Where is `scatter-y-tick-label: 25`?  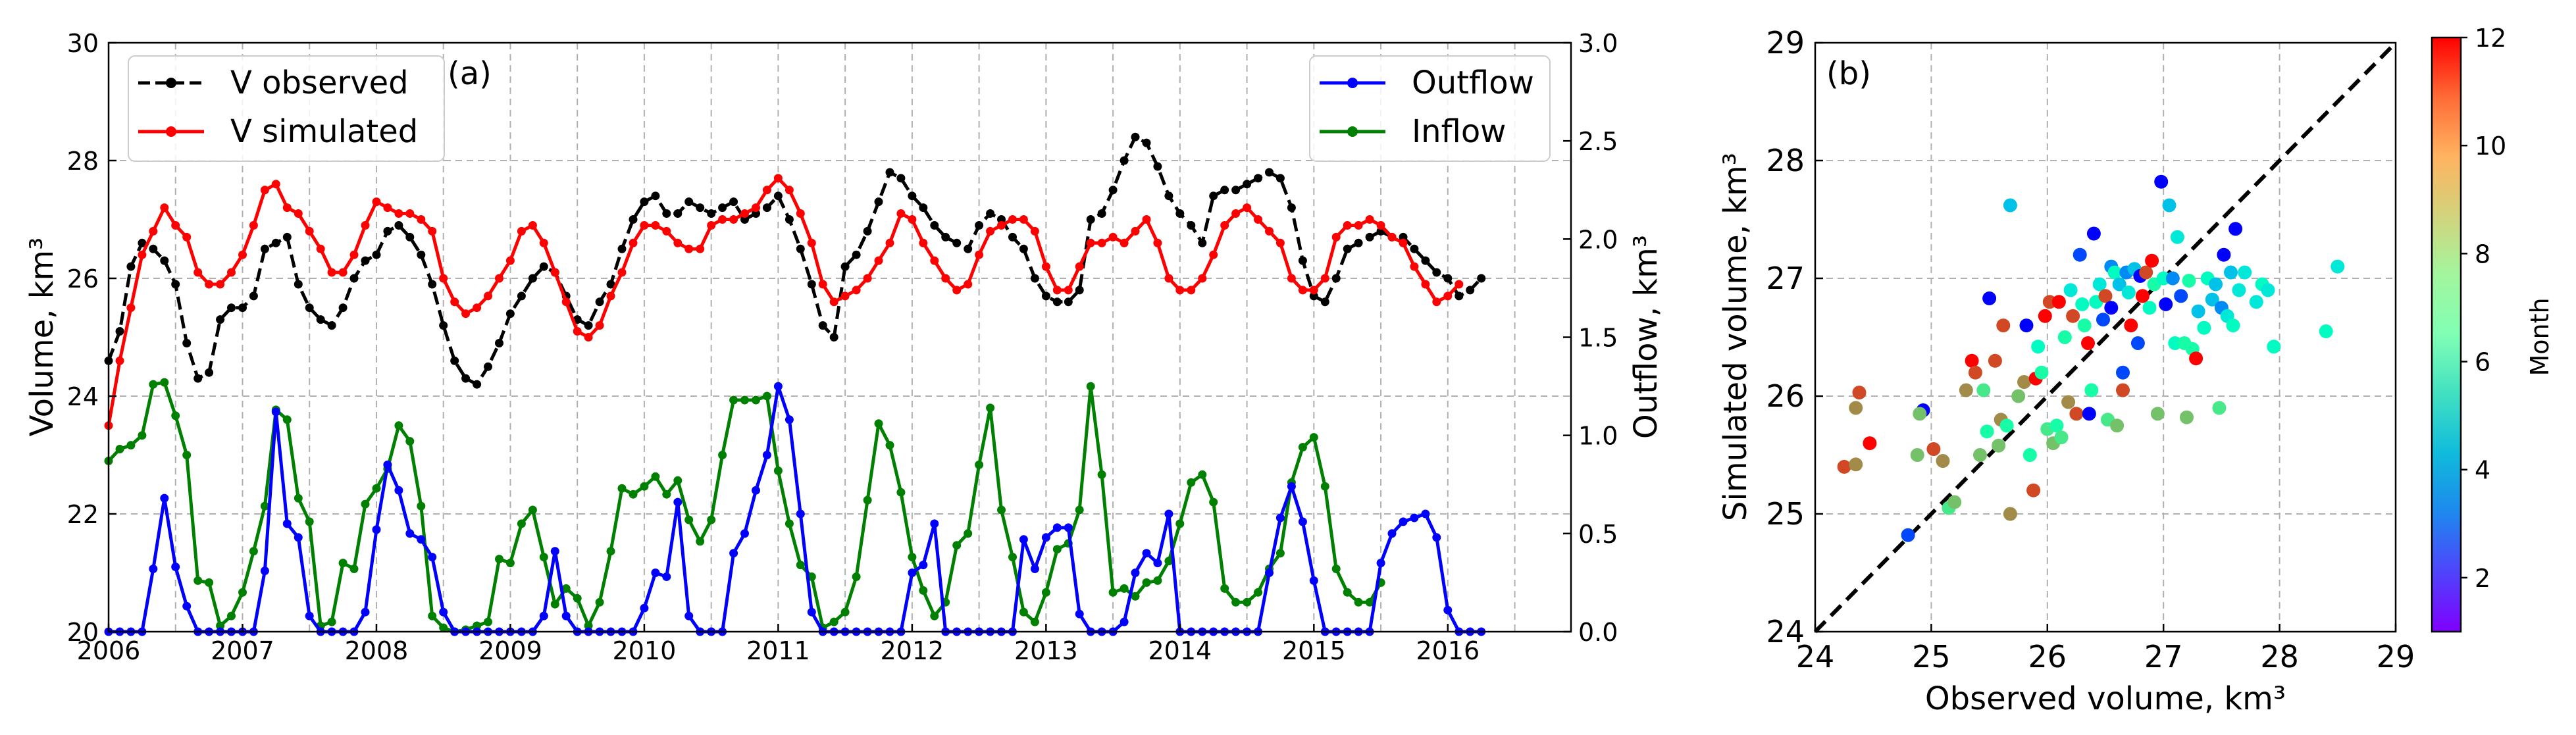
scatter-y-tick-label: 25 is located at coordinates (1785, 514).